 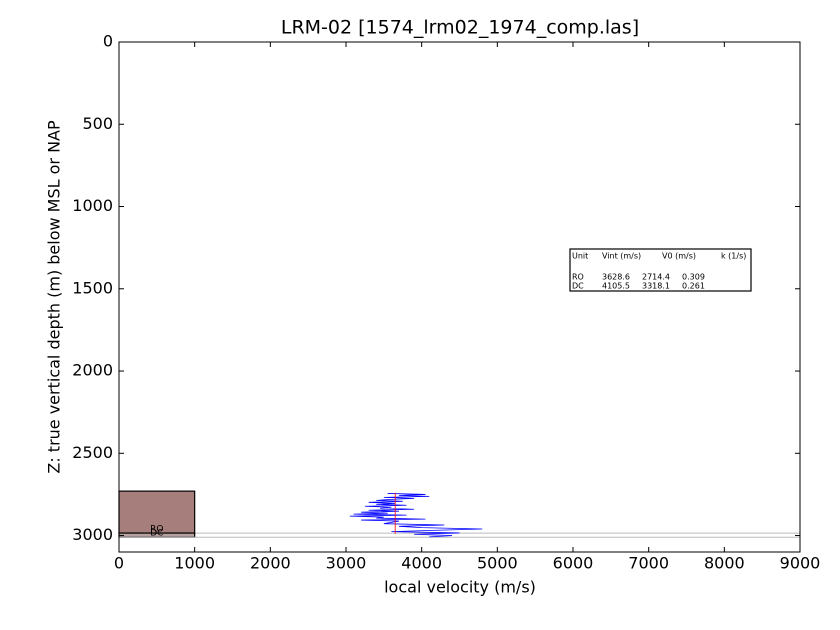 What do you see at coordinates (679, 256) in the screenshot?
I see `table-header: V0 (m/s)` at bounding box center [679, 256].